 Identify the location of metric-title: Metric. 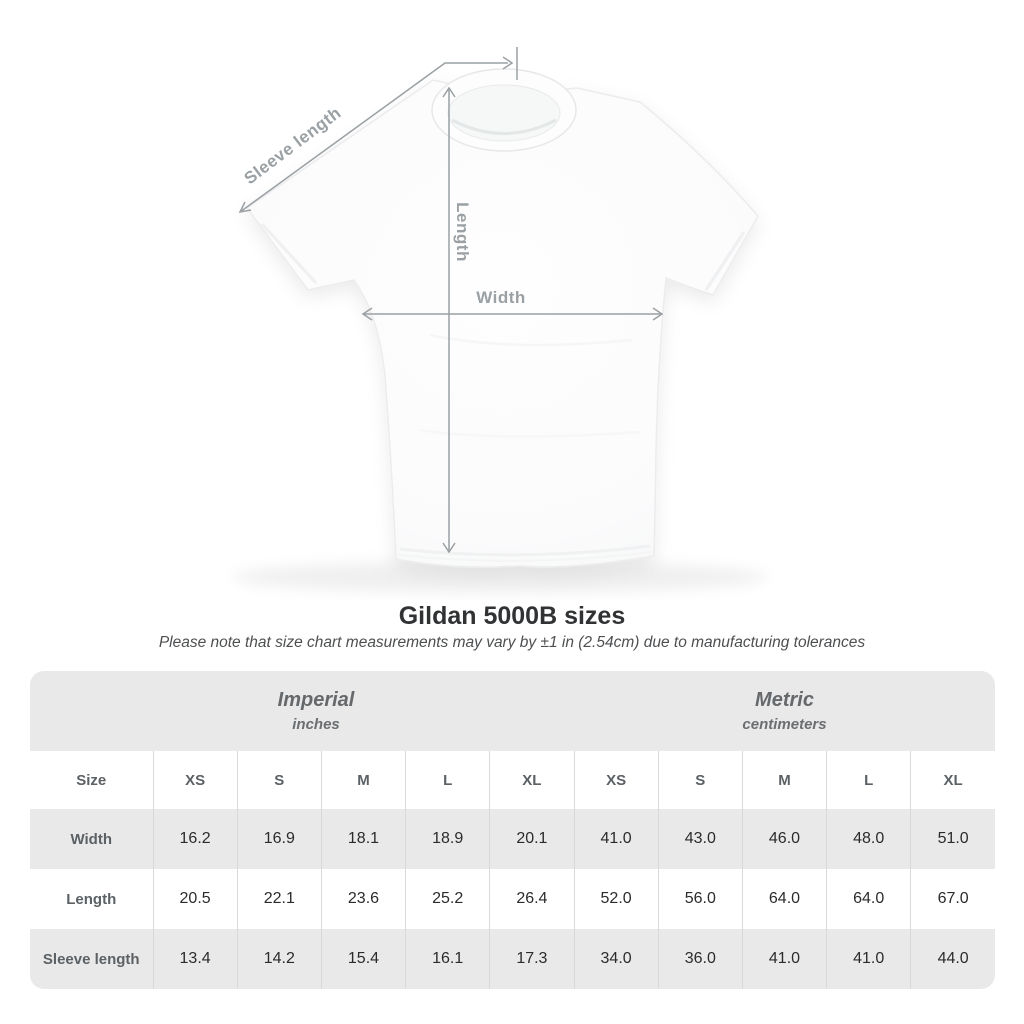
(784, 700).